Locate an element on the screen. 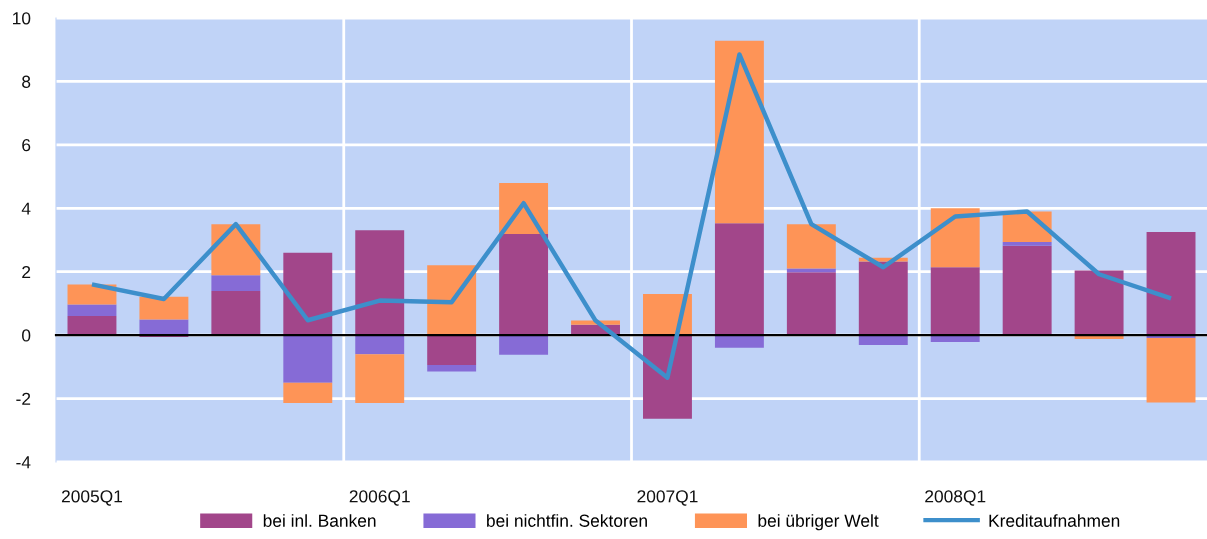 This screenshot has width=1207, height=539. x-tick-label: 2005Q1 is located at coordinates (92, 498).